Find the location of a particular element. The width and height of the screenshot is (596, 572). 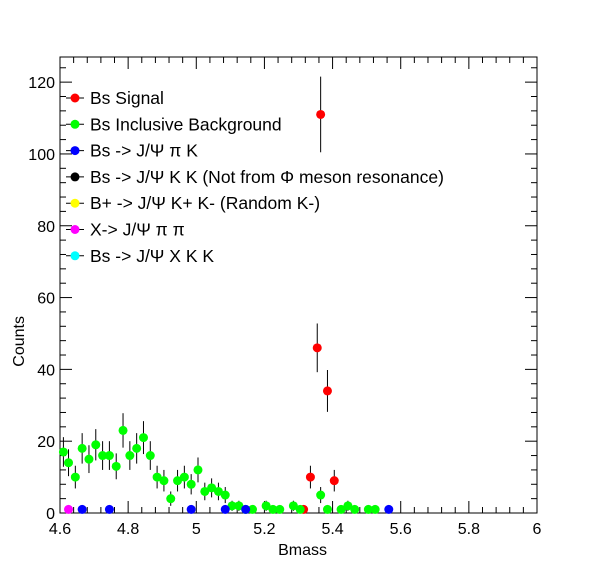

legend-entry: B+ -> J/Ψ K+ K- (Random K-) is located at coordinates (193, 203).